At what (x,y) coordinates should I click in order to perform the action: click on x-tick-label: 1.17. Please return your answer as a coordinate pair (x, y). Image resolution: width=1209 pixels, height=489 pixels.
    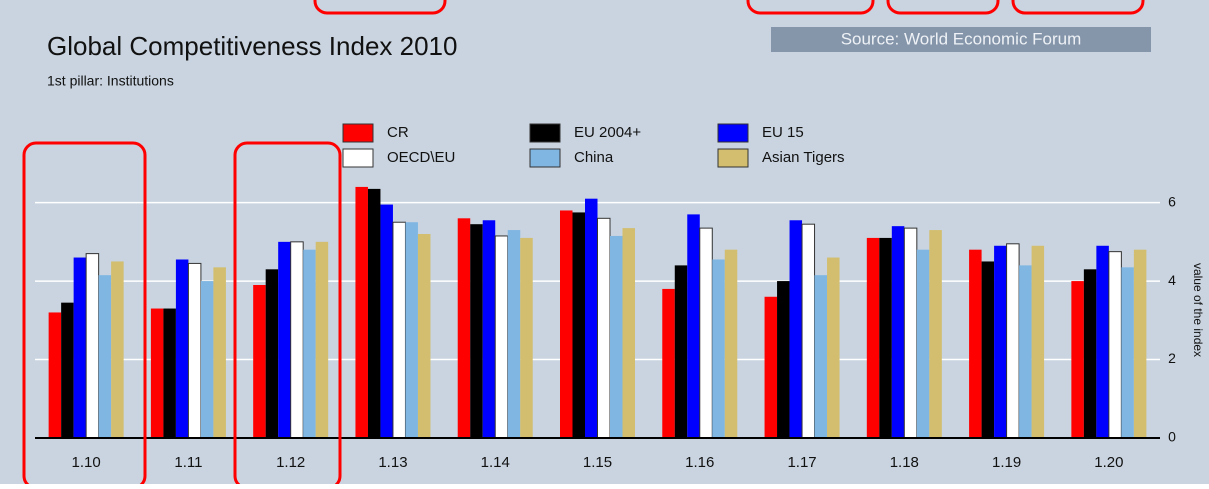
    Looking at the image, I should click on (801, 462).